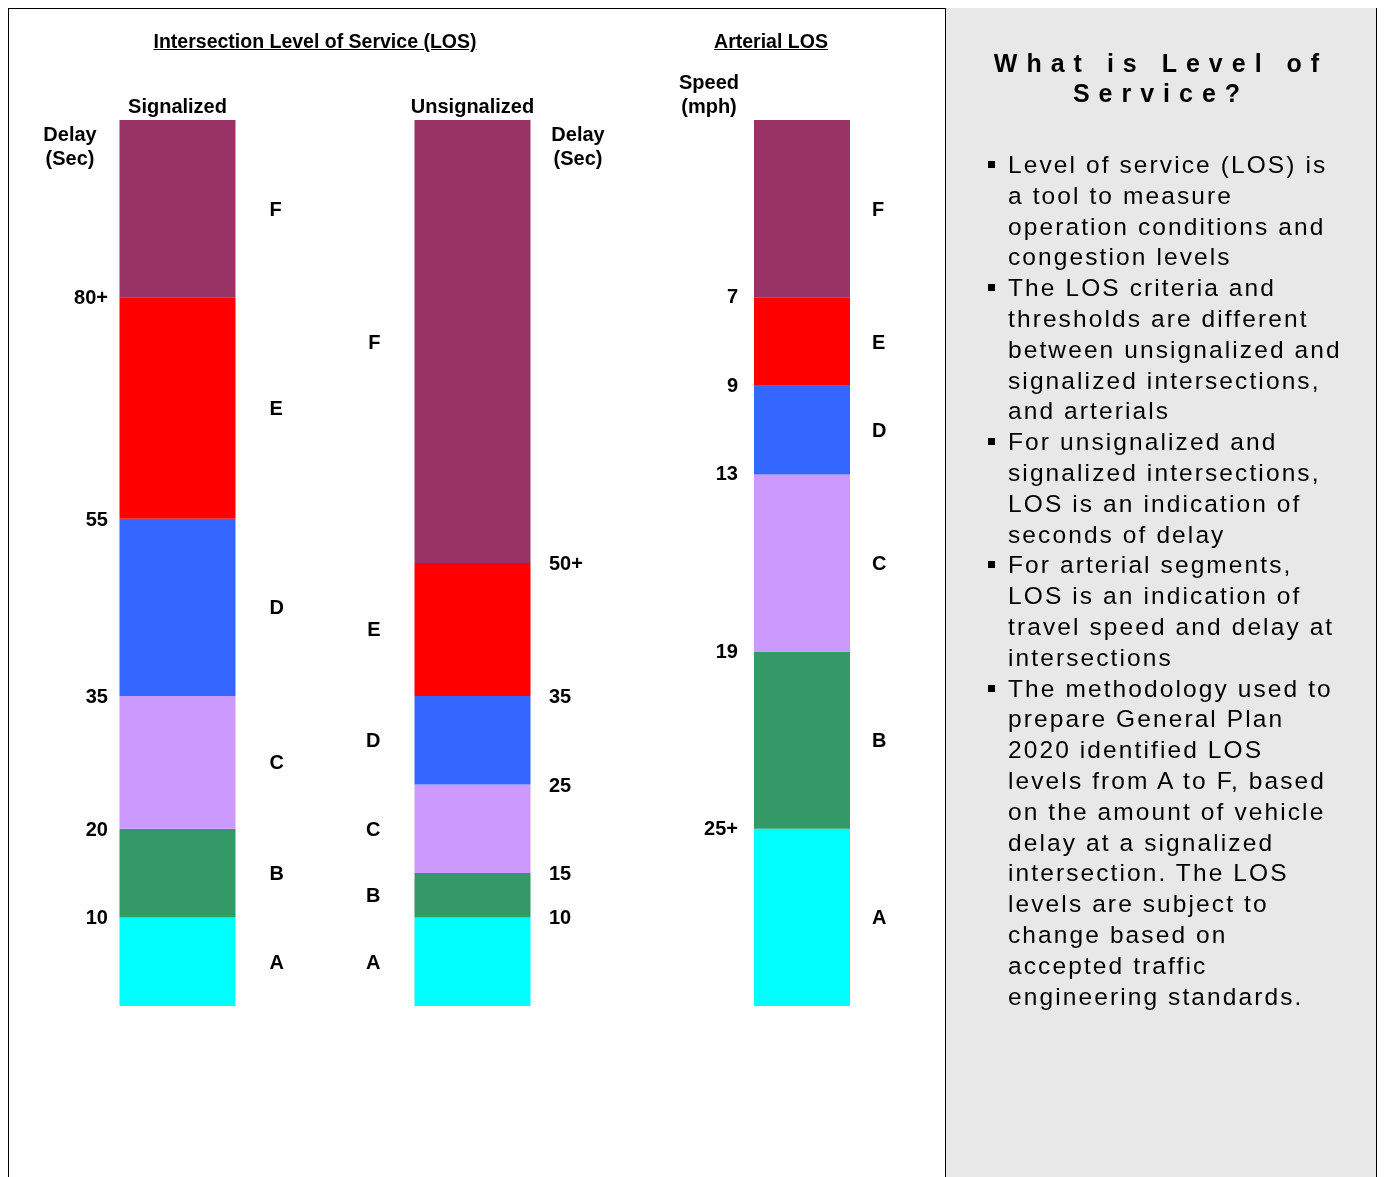 This screenshot has height=1177, width=1384. Describe the element at coordinates (560, 917) in the screenshot. I see `y2-tick-label: 10` at that location.